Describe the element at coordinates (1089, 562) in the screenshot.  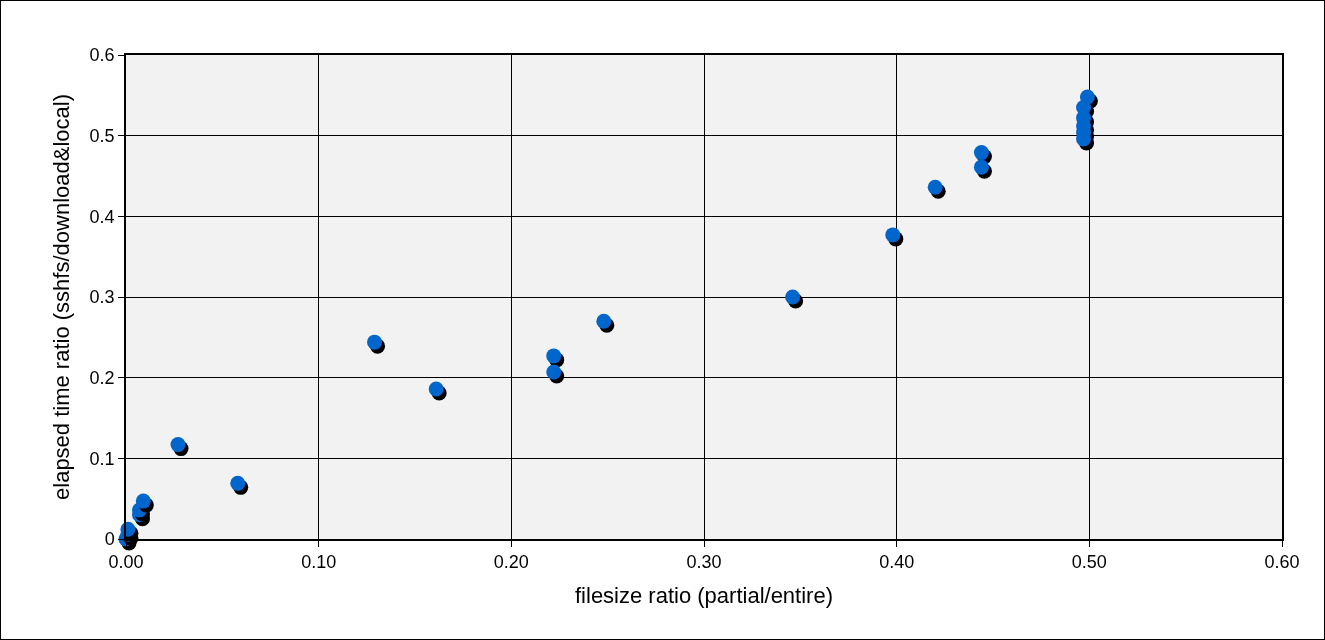
I see `x-tick-label: 0.50` at that location.